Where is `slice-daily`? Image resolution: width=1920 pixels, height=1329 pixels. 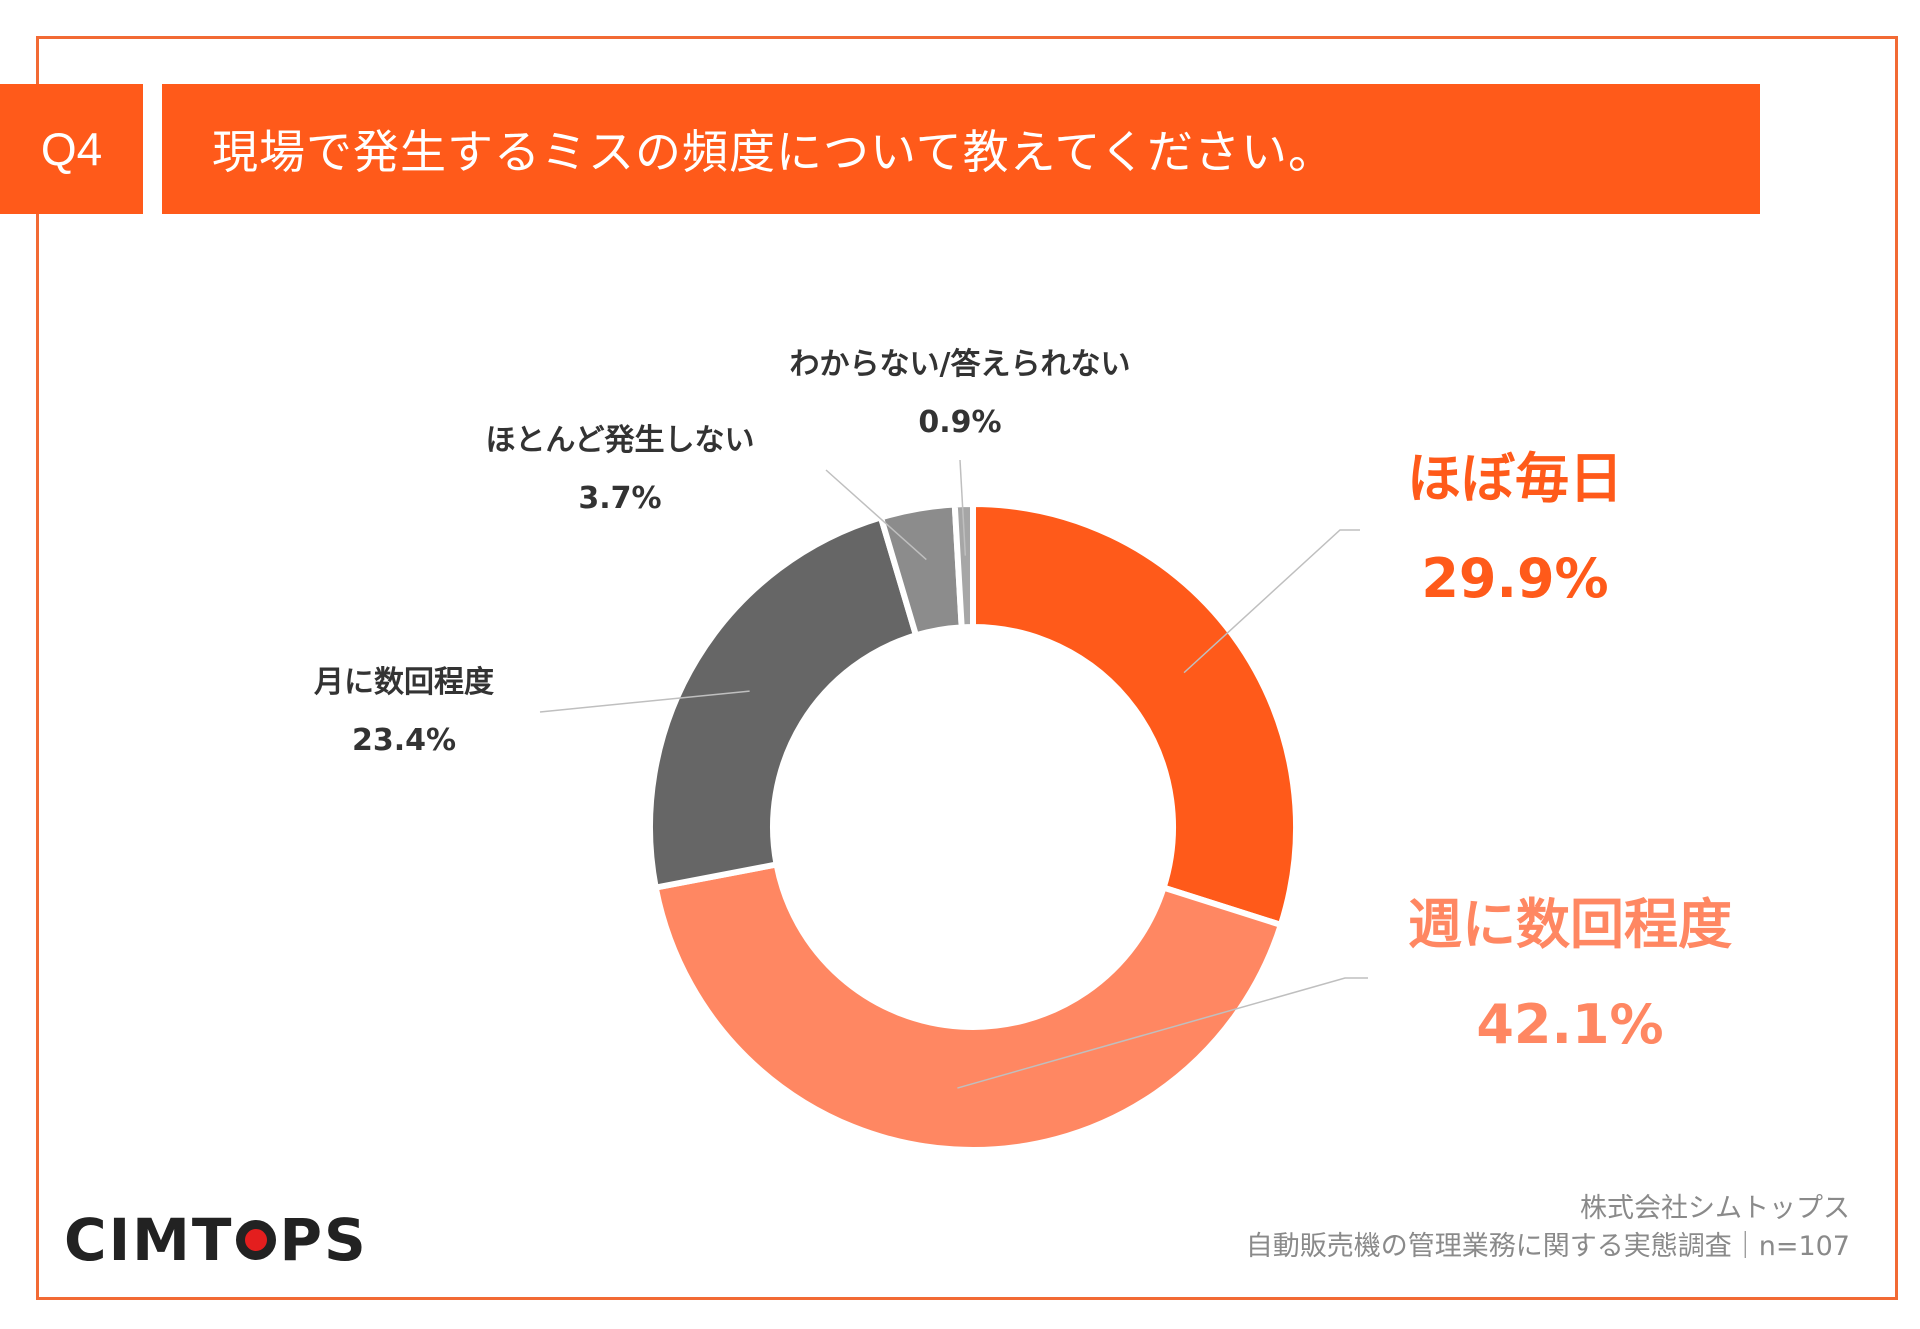 slice-daily is located at coordinates (1134, 714).